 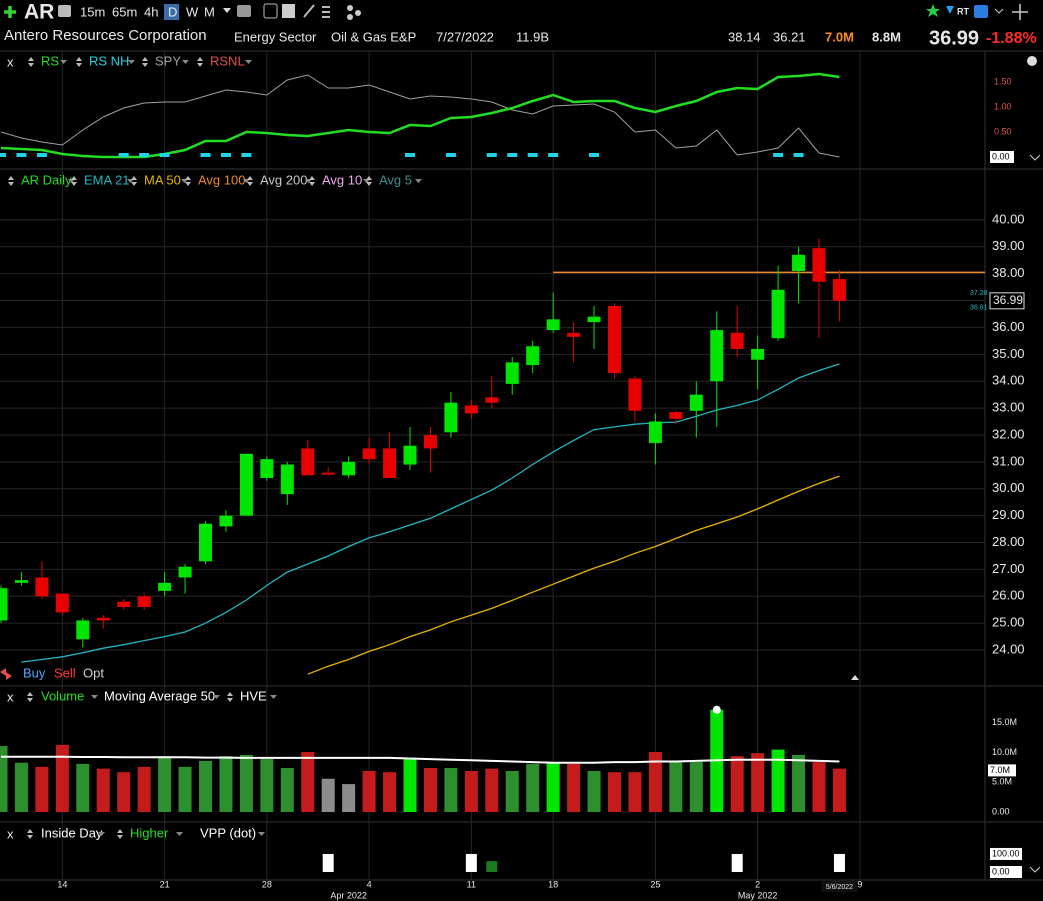 What do you see at coordinates (39, 12) in the screenshot?
I see `symbol: AR` at bounding box center [39, 12].